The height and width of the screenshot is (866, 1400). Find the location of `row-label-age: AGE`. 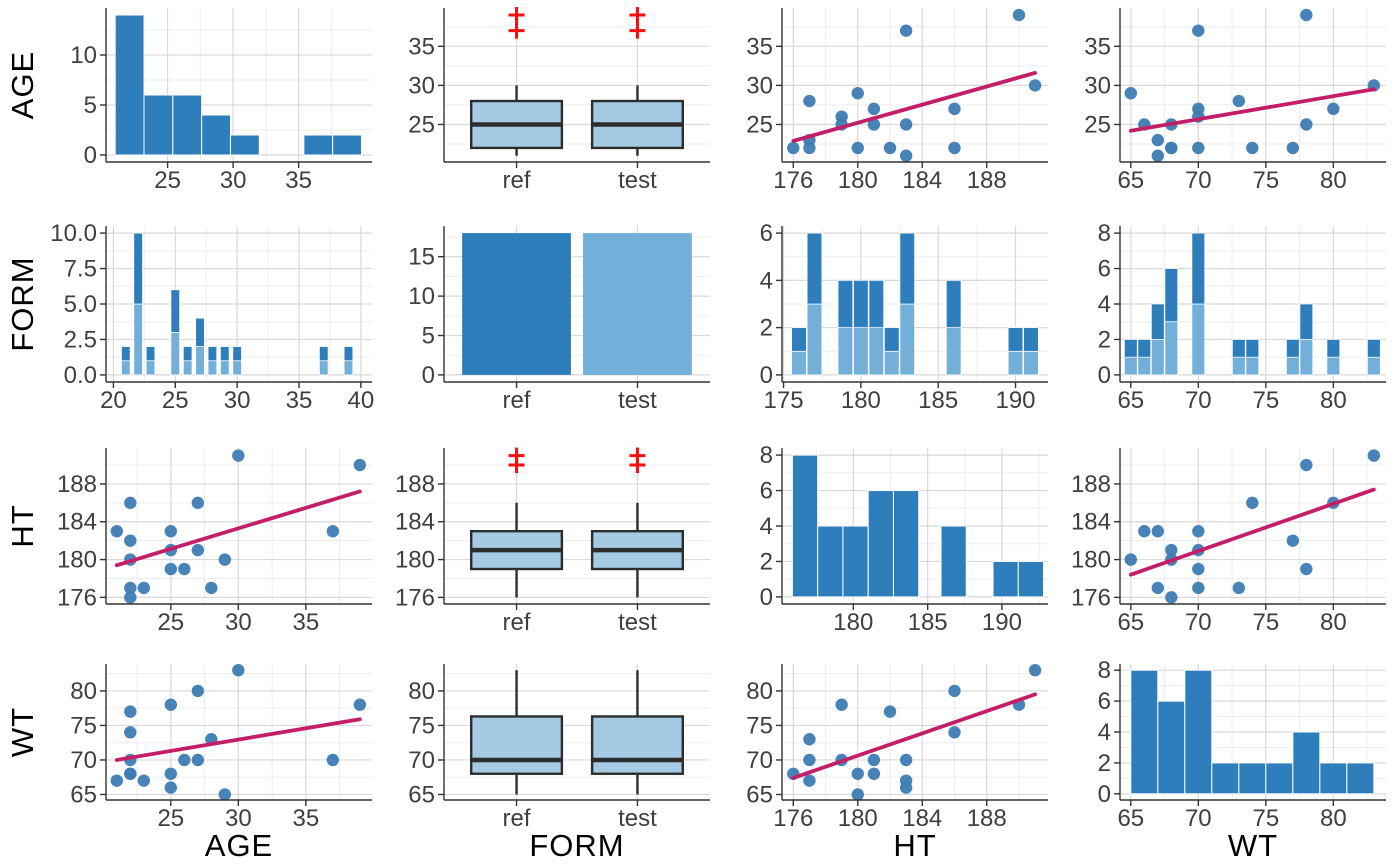

row-label-age: AGE is located at coordinates (23, 100).